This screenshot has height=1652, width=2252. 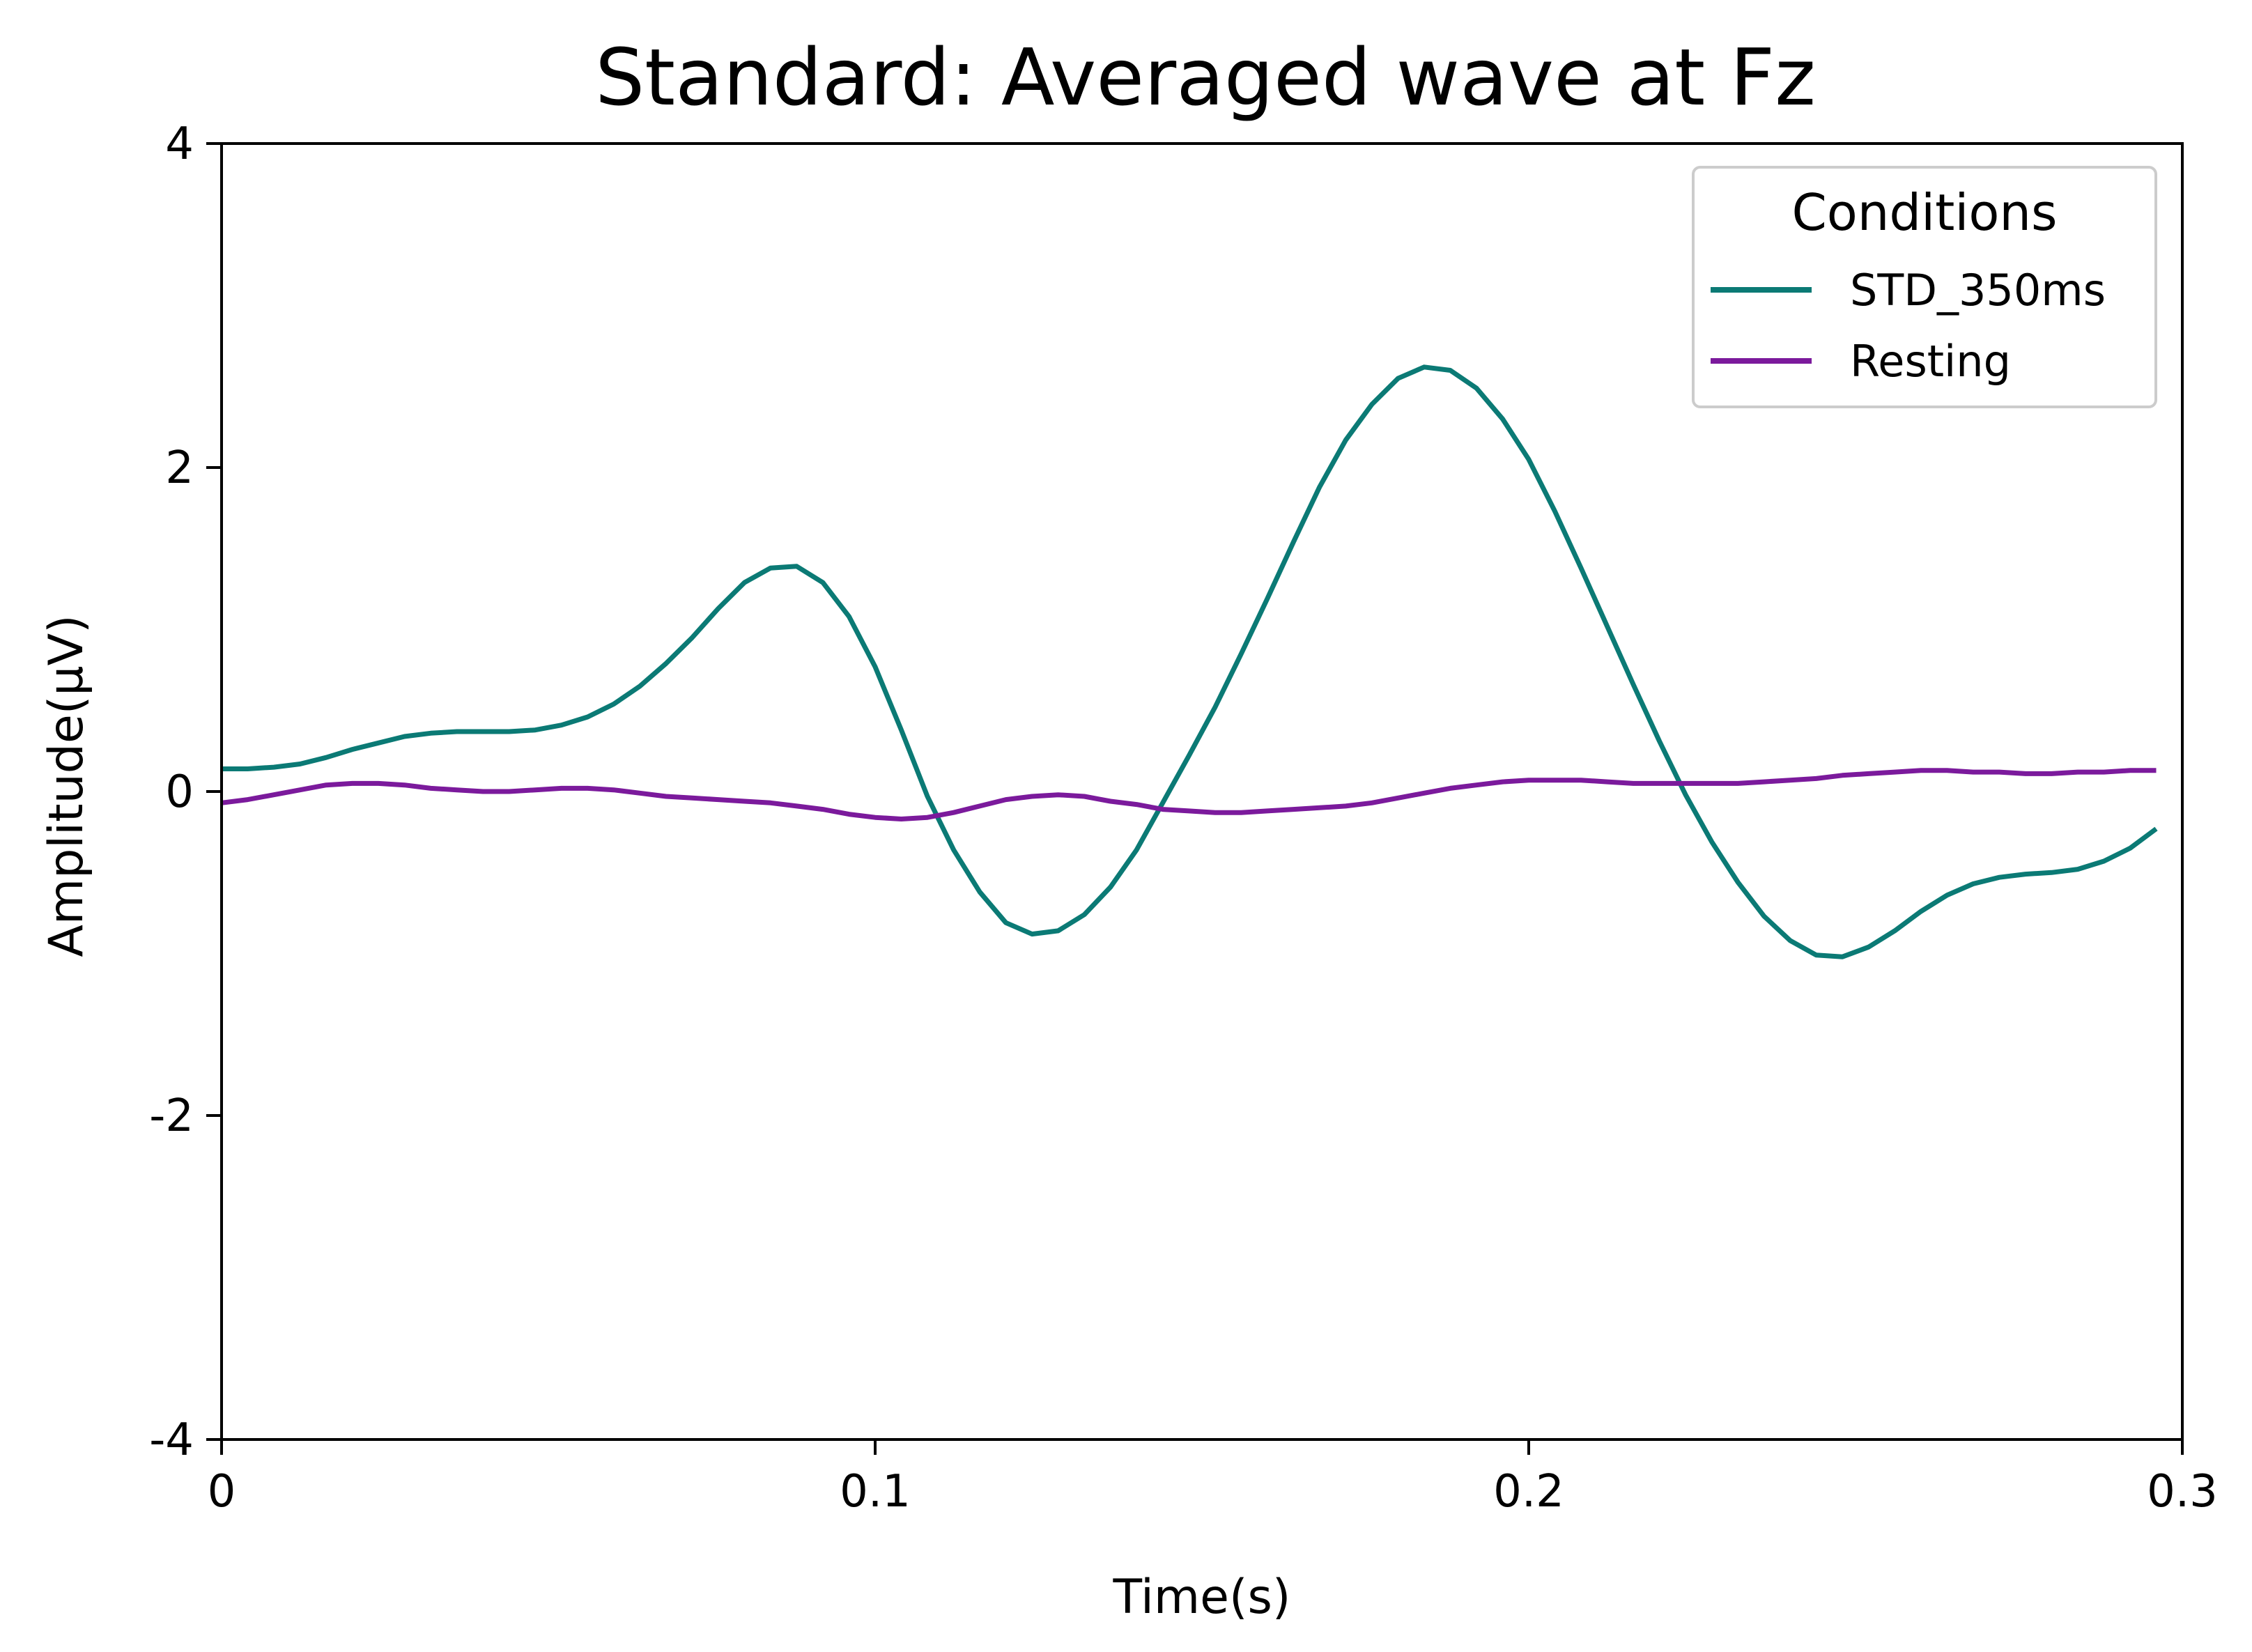 What do you see at coordinates (1205, 78) in the screenshot?
I see `chart-title: Standard: Averaged wave at Fz` at bounding box center [1205, 78].